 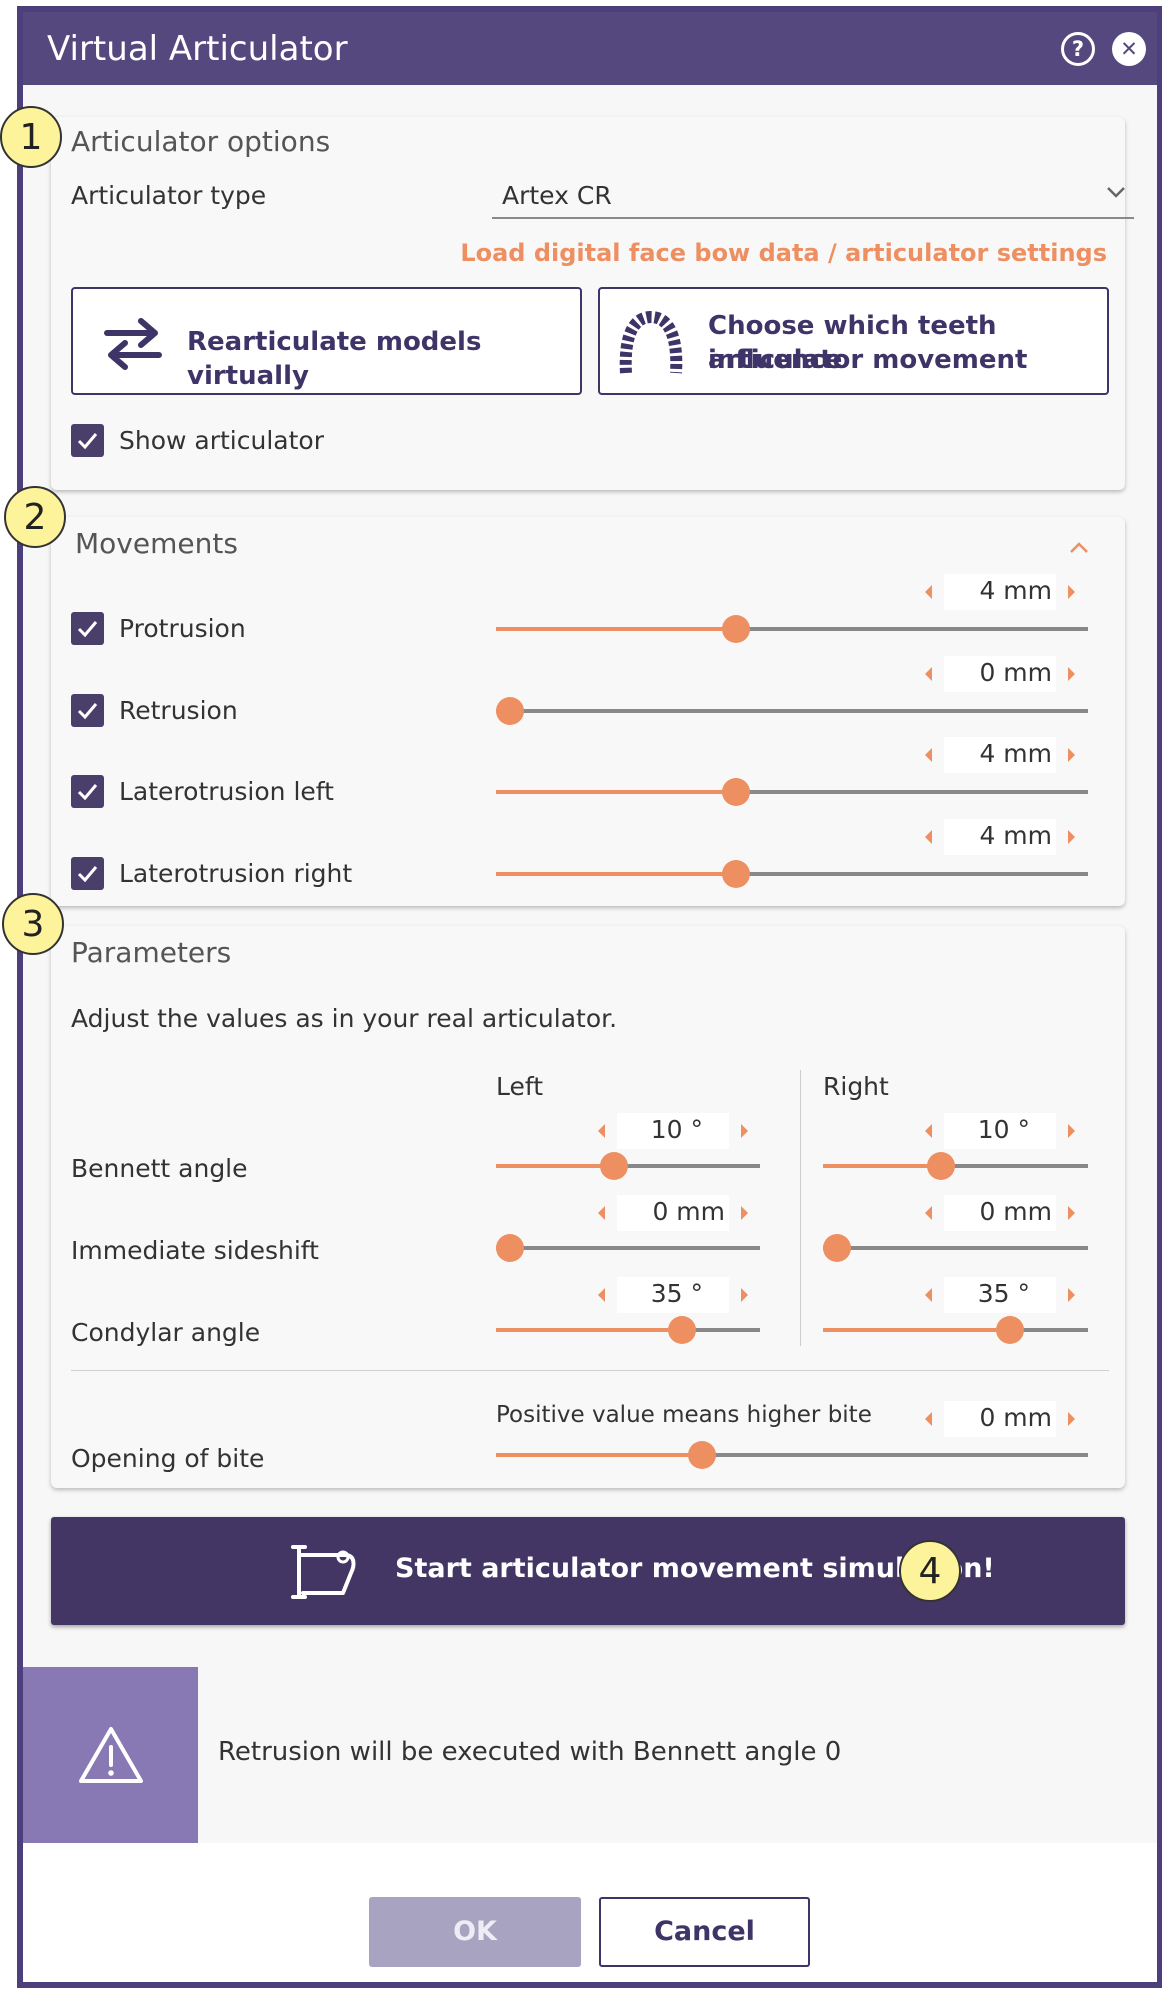 I want to click on laterotrusion-left-value: 4 mm, so click(x=1015, y=753).